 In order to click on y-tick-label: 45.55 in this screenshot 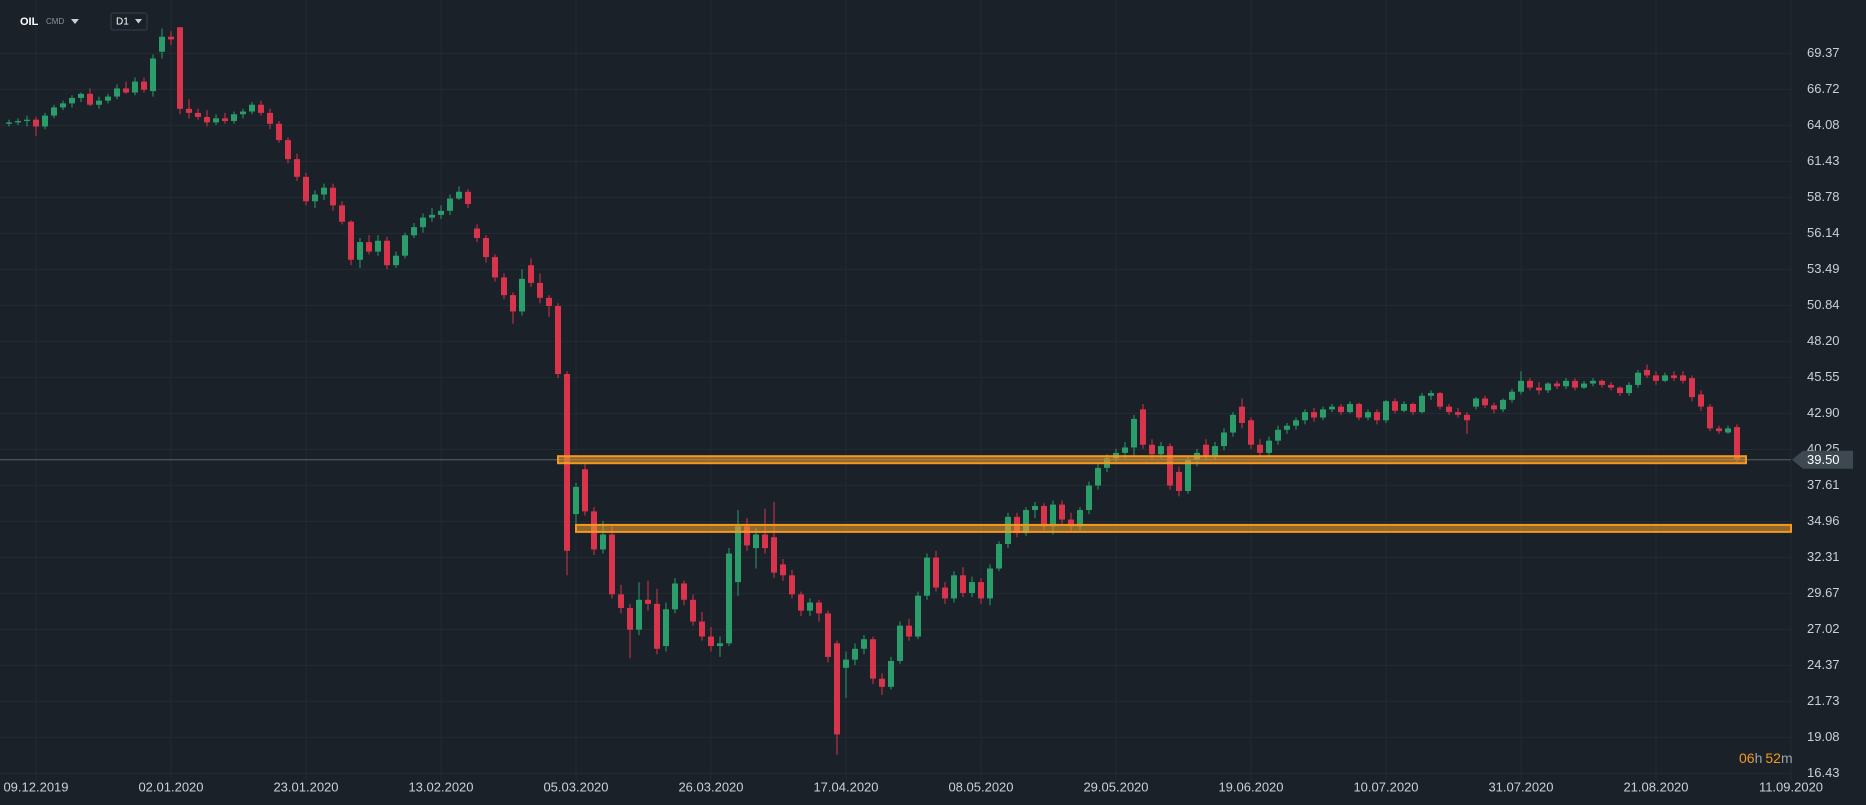, I will do `click(1823, 376)`.